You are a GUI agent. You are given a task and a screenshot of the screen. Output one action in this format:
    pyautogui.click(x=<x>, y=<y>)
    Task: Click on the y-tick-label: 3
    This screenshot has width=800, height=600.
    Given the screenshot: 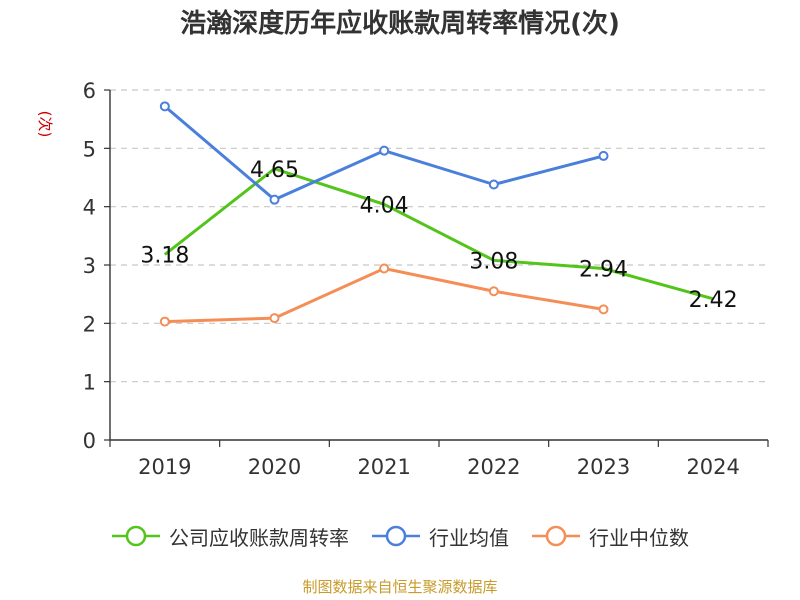 What is the action you would take?
    pyautogui.click(x=89, y=266)
    